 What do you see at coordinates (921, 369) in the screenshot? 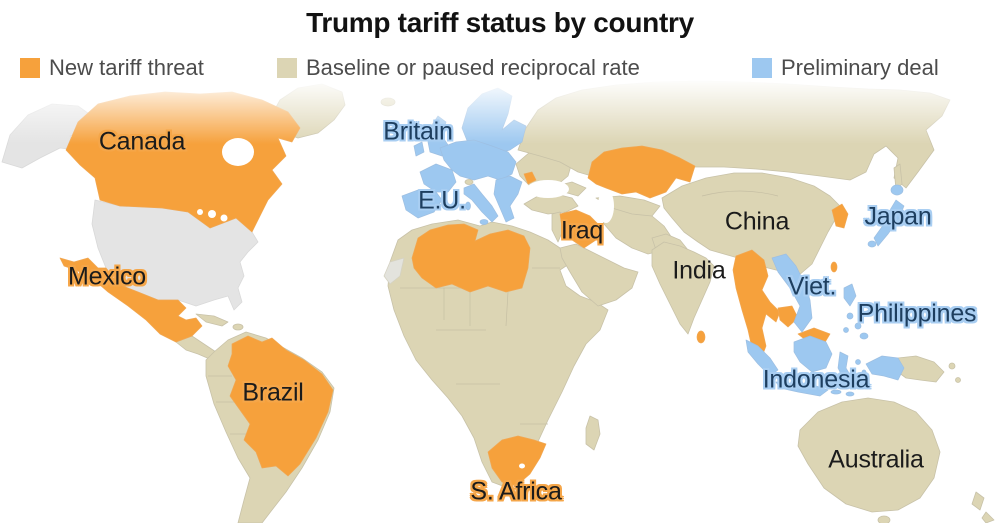
I see `country-papua-new-guinea` at bounding box center [921, 369].